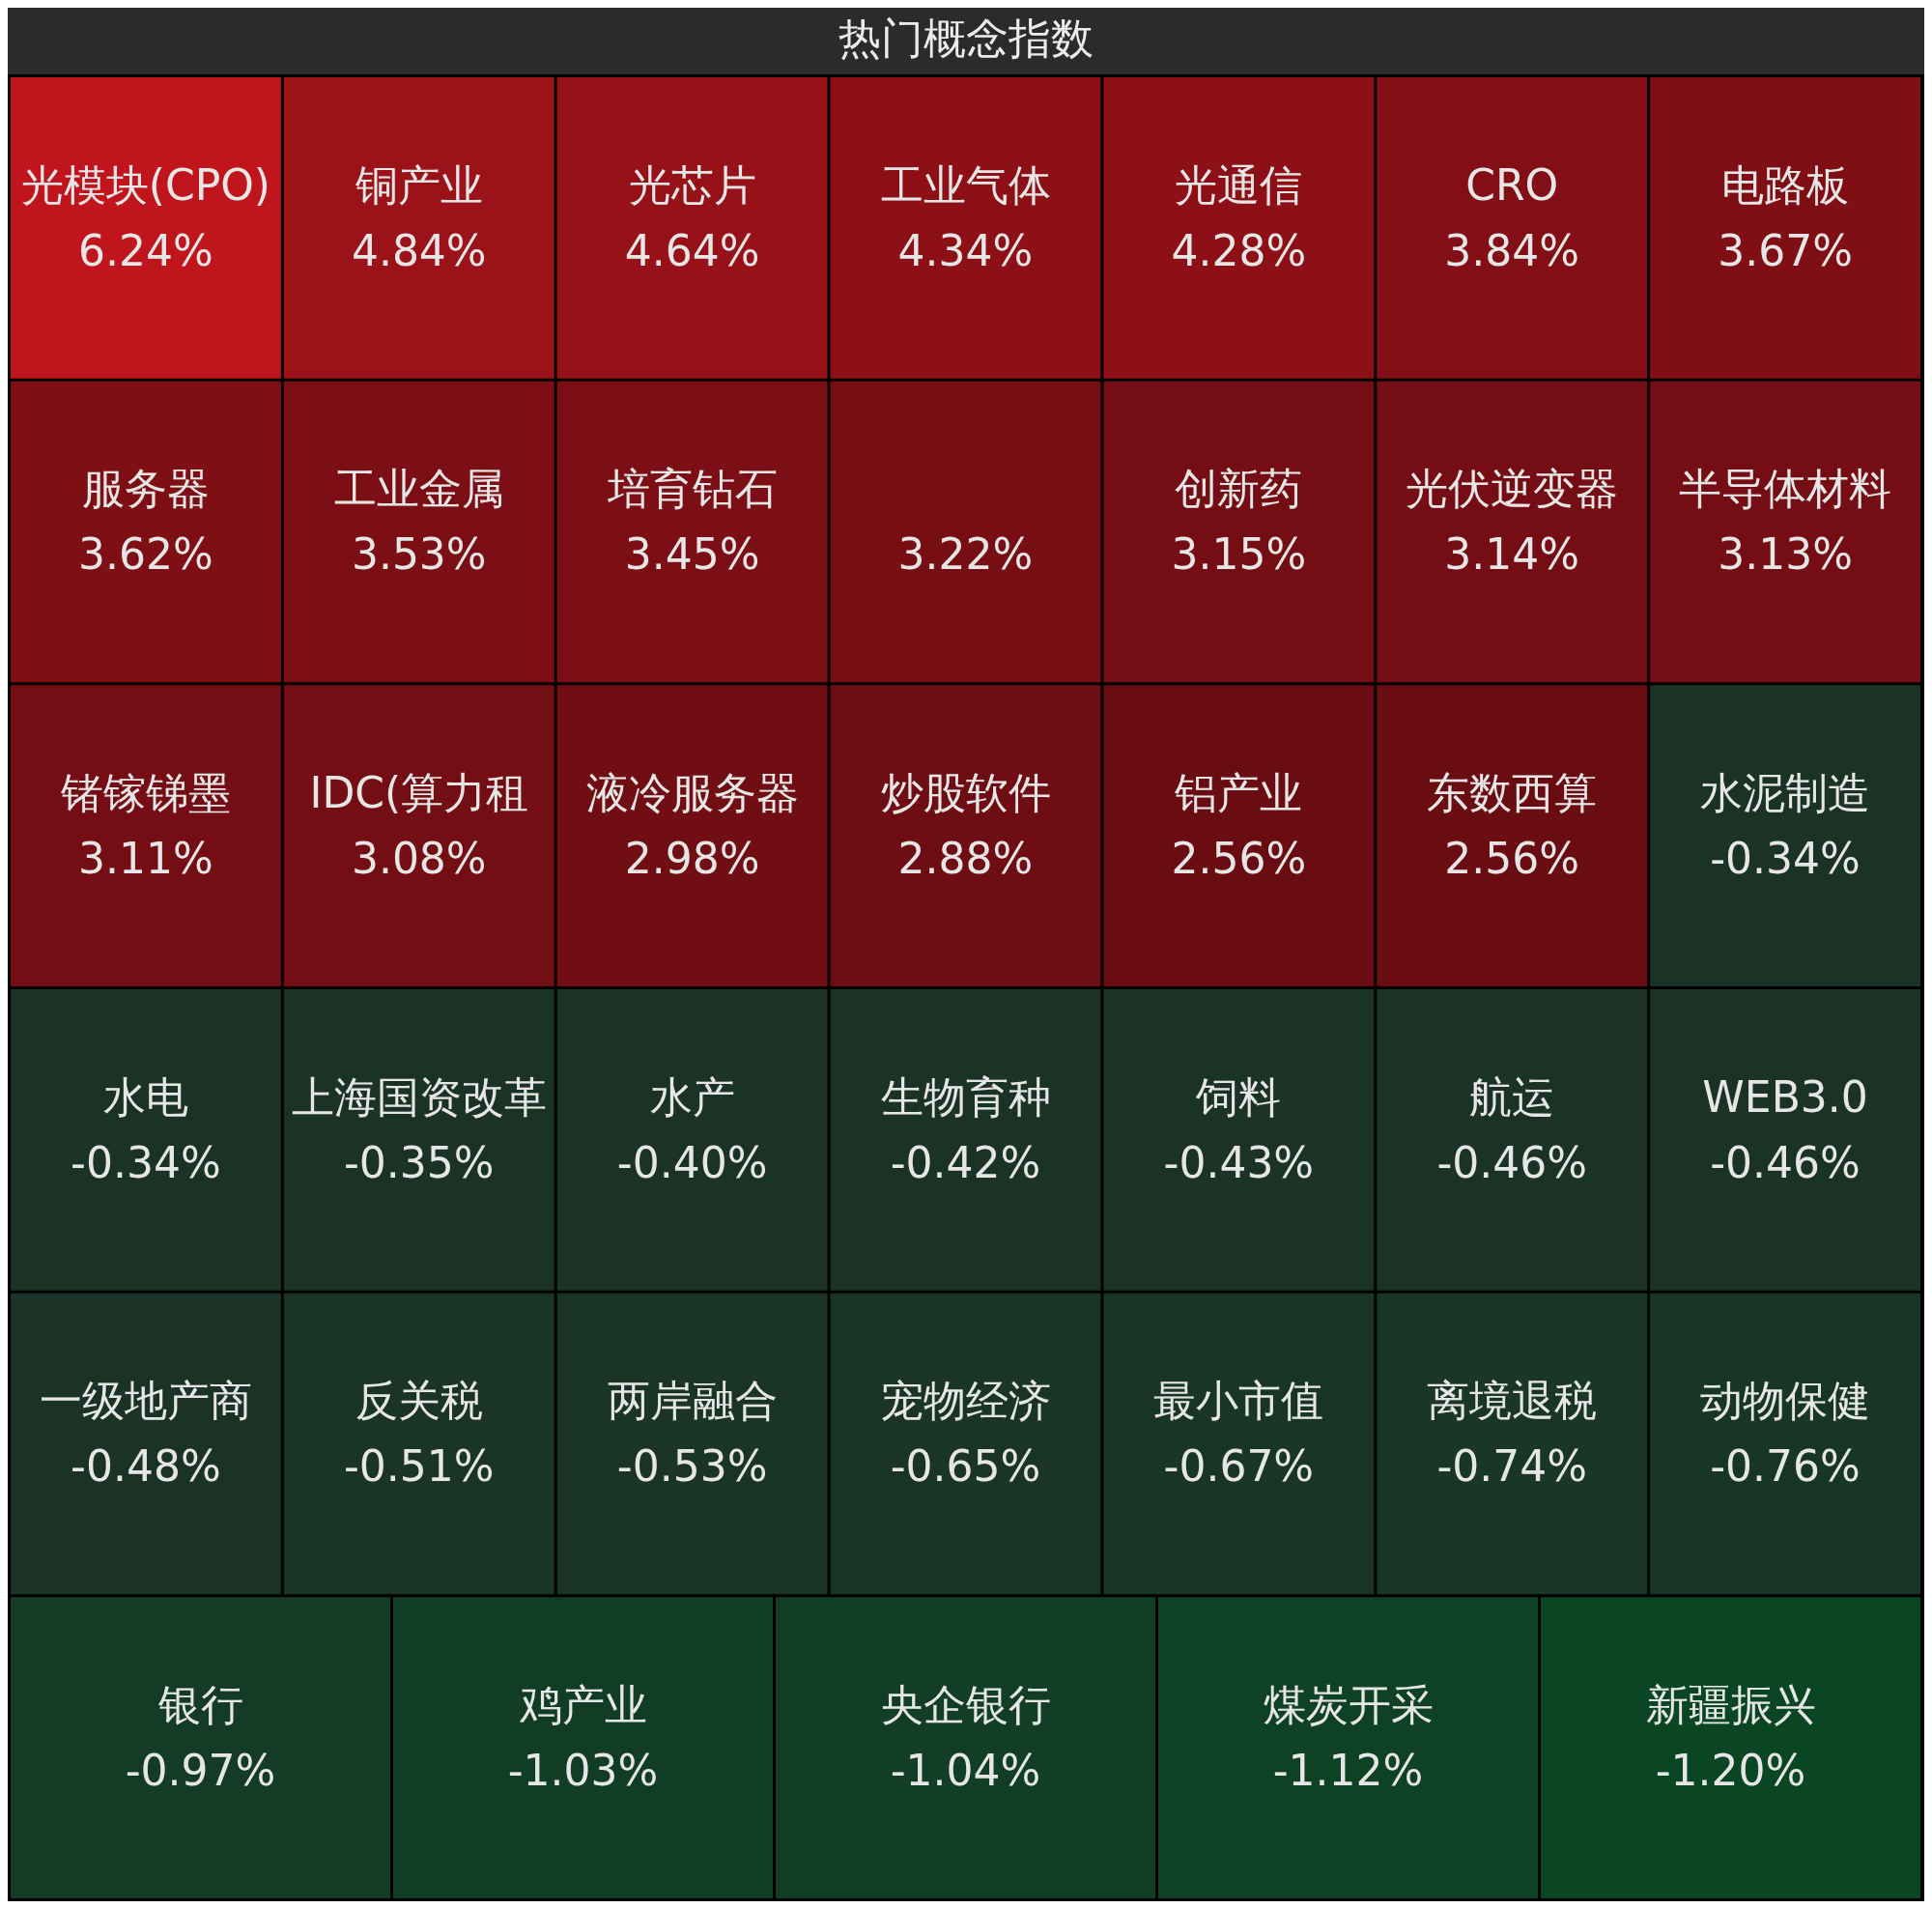 The width and height of the screenshot is (1932, 1908). Describe the element at coordinates (418, 489) in the screenshot. I see `category-label: 工业金属` at that location.